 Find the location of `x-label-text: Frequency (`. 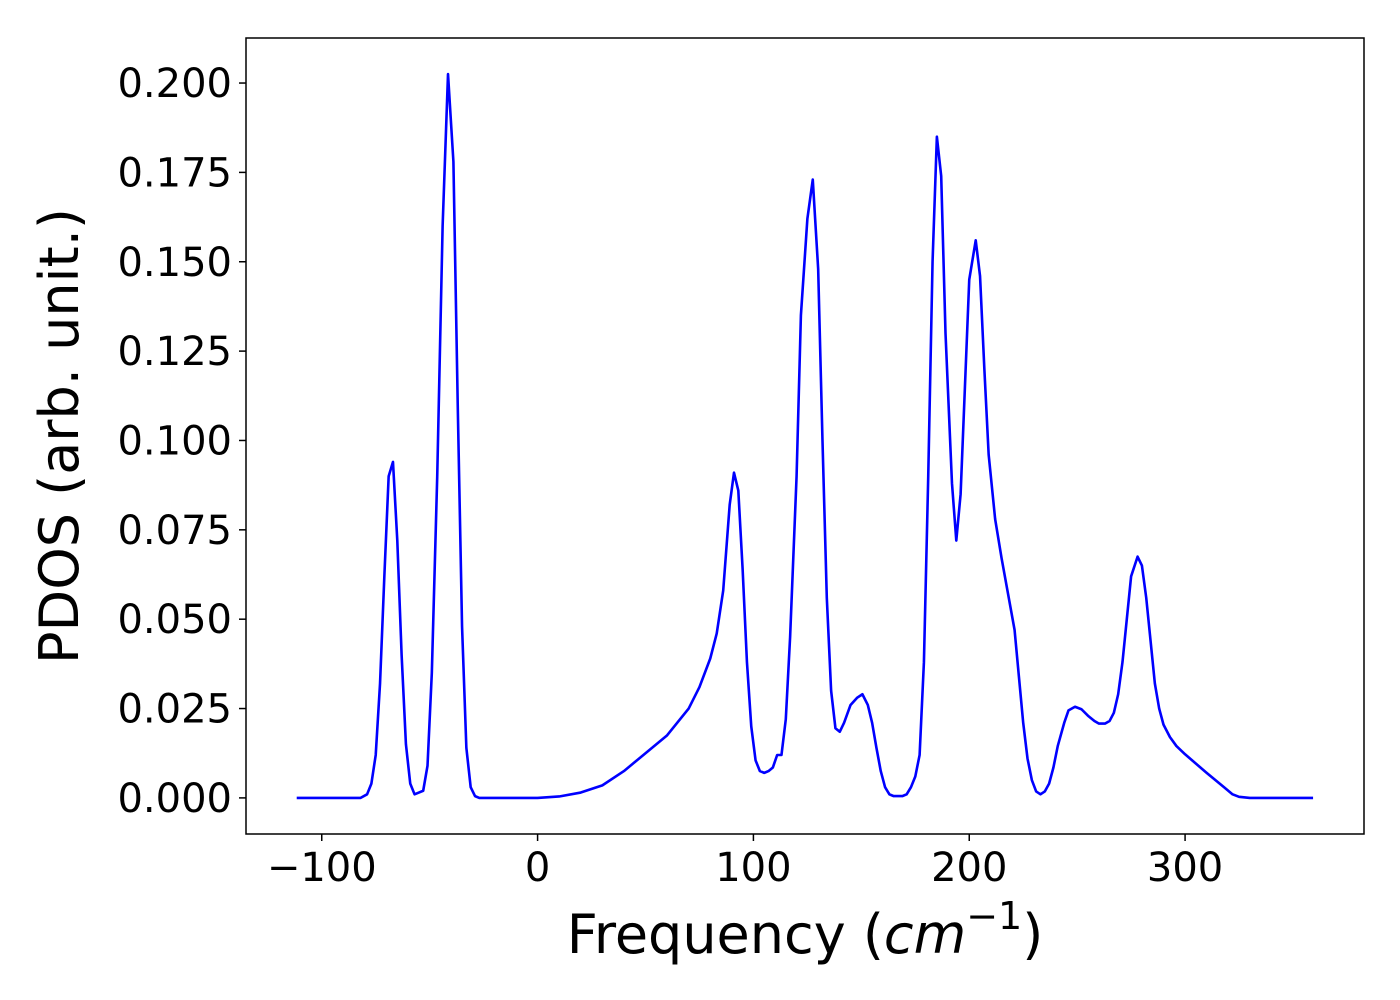

x-label-text: Frequency ( is located at coordinates (725, 934).